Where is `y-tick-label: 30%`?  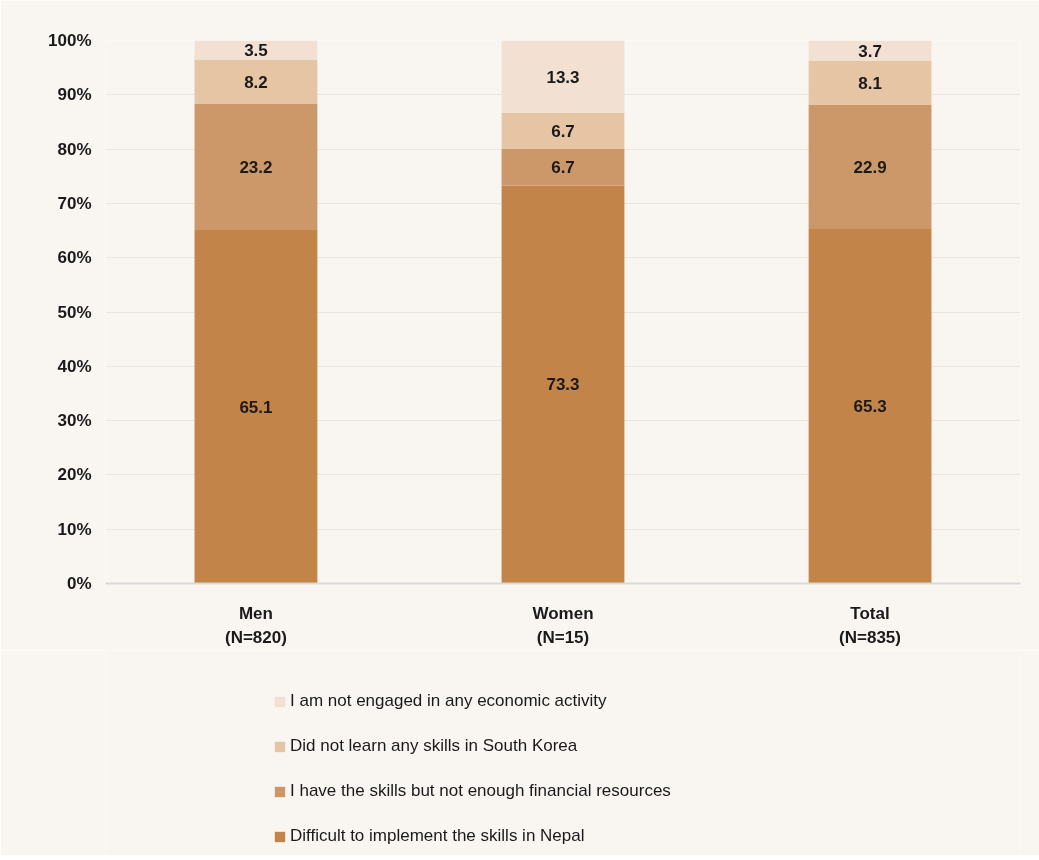
y-tick-label: 30% is located at coordinates (74, 421).